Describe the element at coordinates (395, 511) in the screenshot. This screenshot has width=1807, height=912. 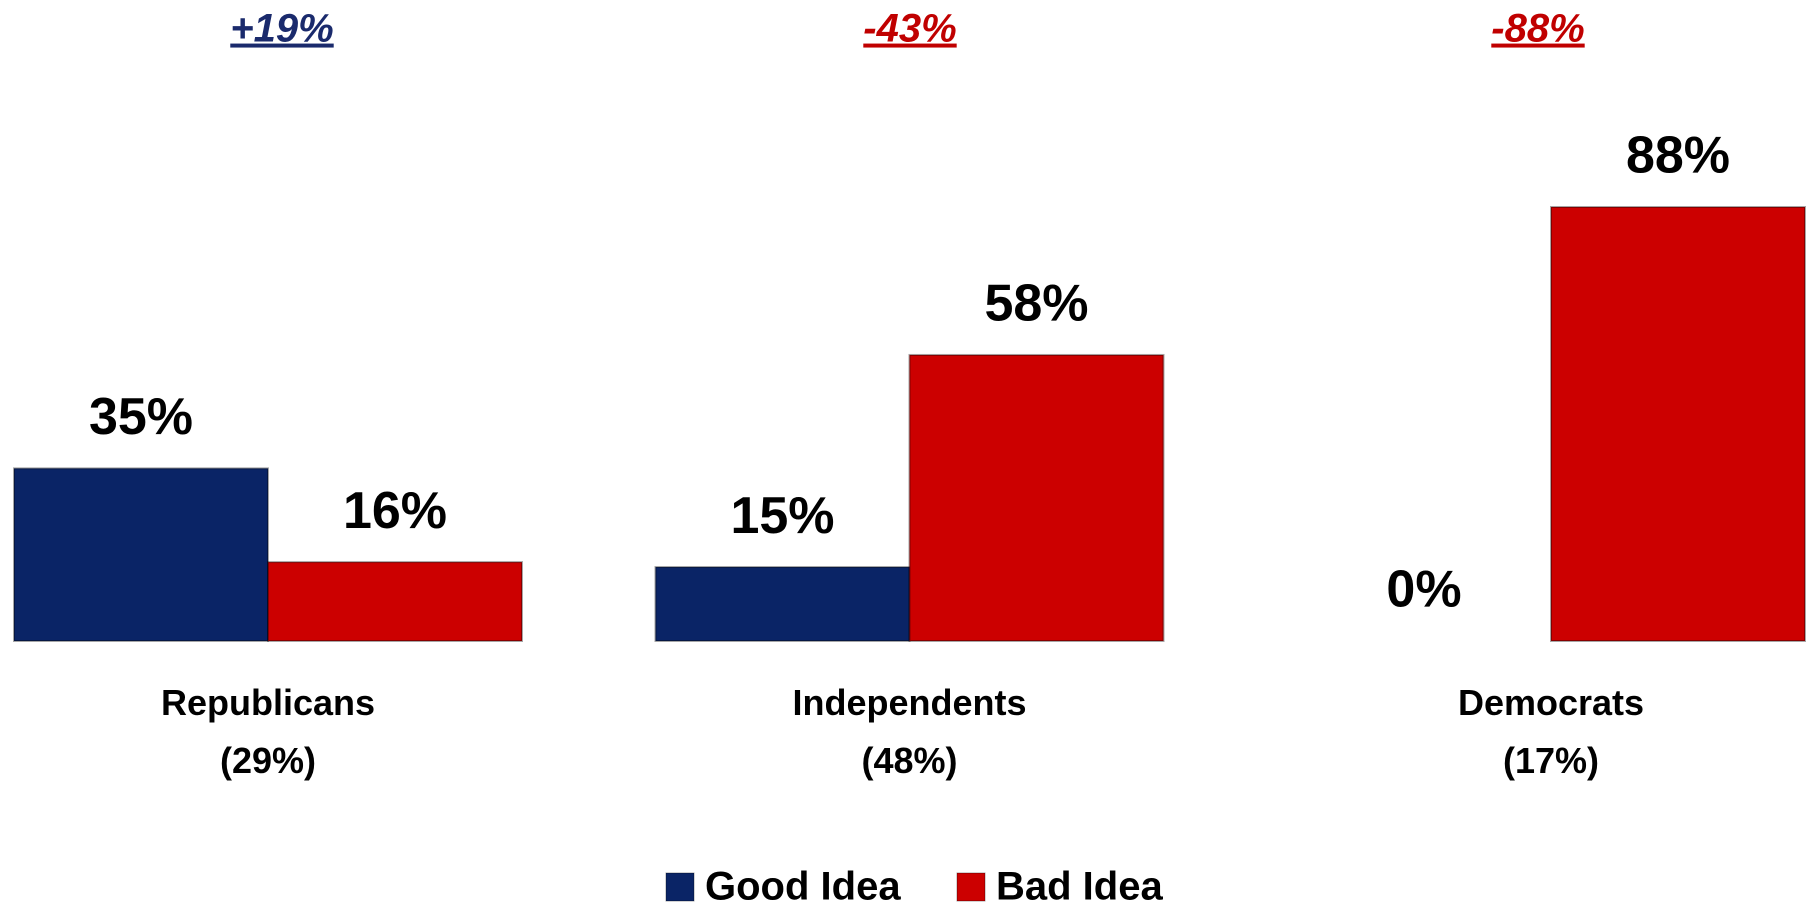
I see `value-label: 16%` at that location.